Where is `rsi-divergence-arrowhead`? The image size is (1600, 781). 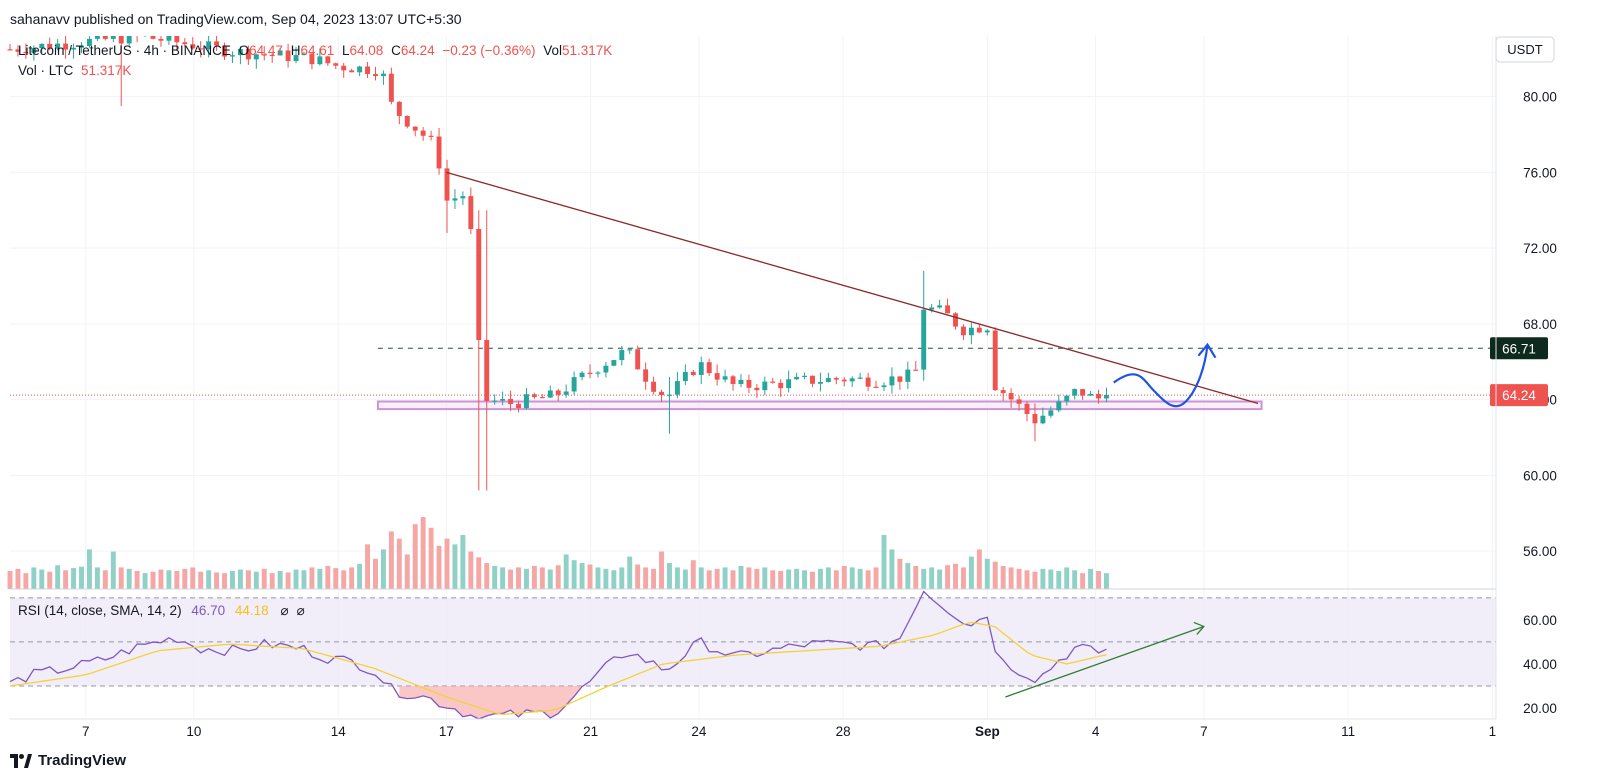
rsi-divergence-arrowhead is located at coordinates (1199, 628).